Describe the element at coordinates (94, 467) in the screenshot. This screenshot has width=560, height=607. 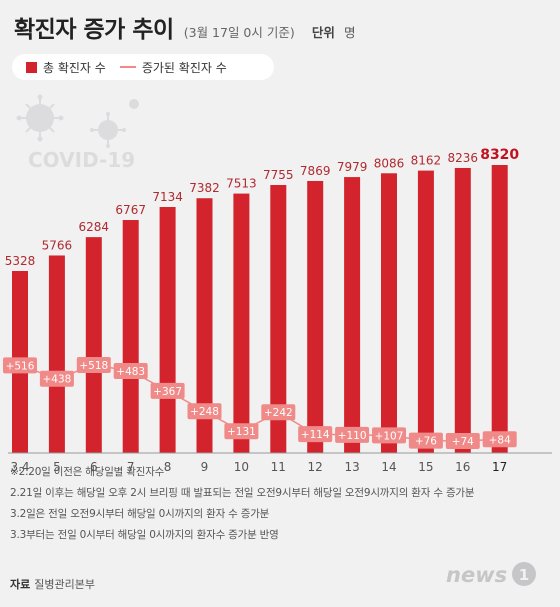
I see `x-tick-label: 6` at that location.